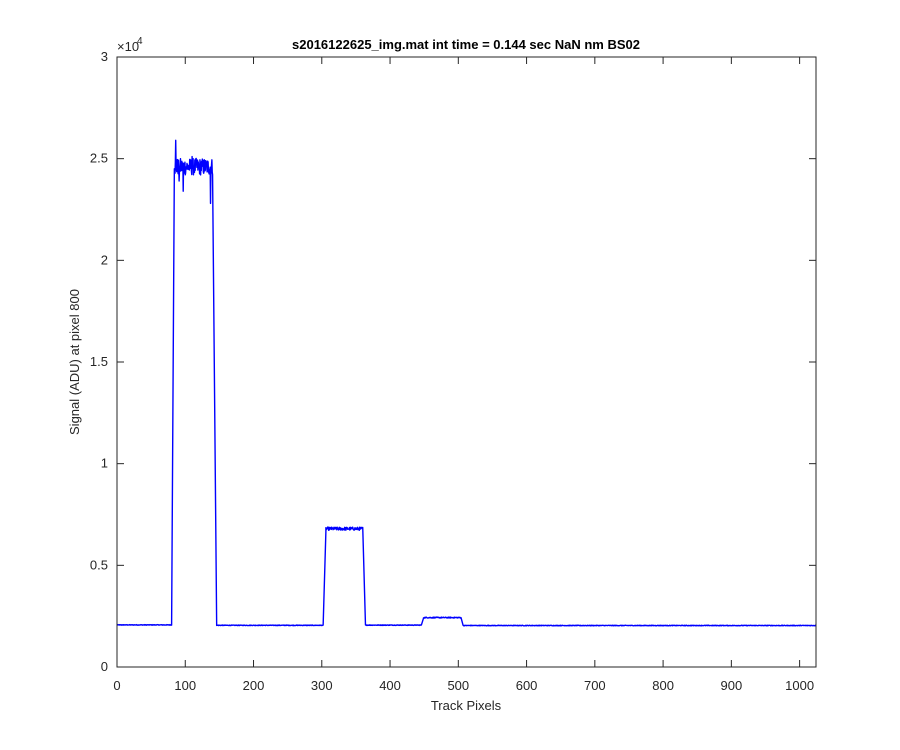  What do you see at coordinates (140, 41) in the screenshot?
I see `y-exponent-power: 4` at bounding box center [140, 41].